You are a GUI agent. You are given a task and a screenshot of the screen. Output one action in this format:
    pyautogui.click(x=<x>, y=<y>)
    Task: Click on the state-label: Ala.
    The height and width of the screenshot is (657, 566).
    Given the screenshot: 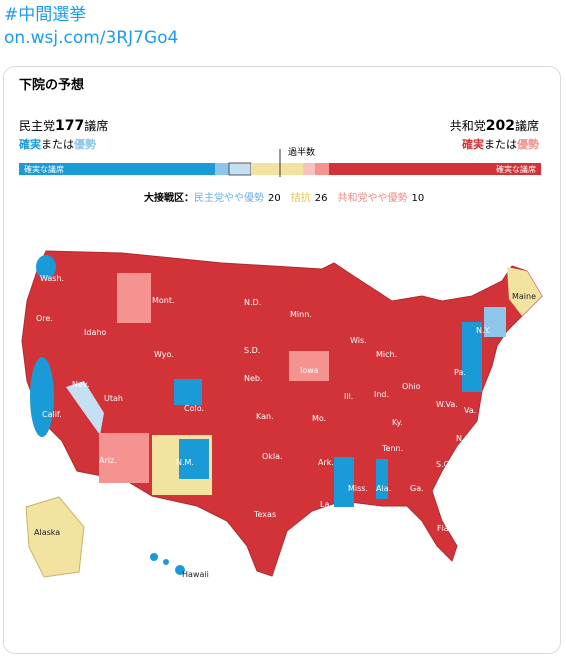 What is the action you would take?
    pyautogui.click(x=383, y=488)
    